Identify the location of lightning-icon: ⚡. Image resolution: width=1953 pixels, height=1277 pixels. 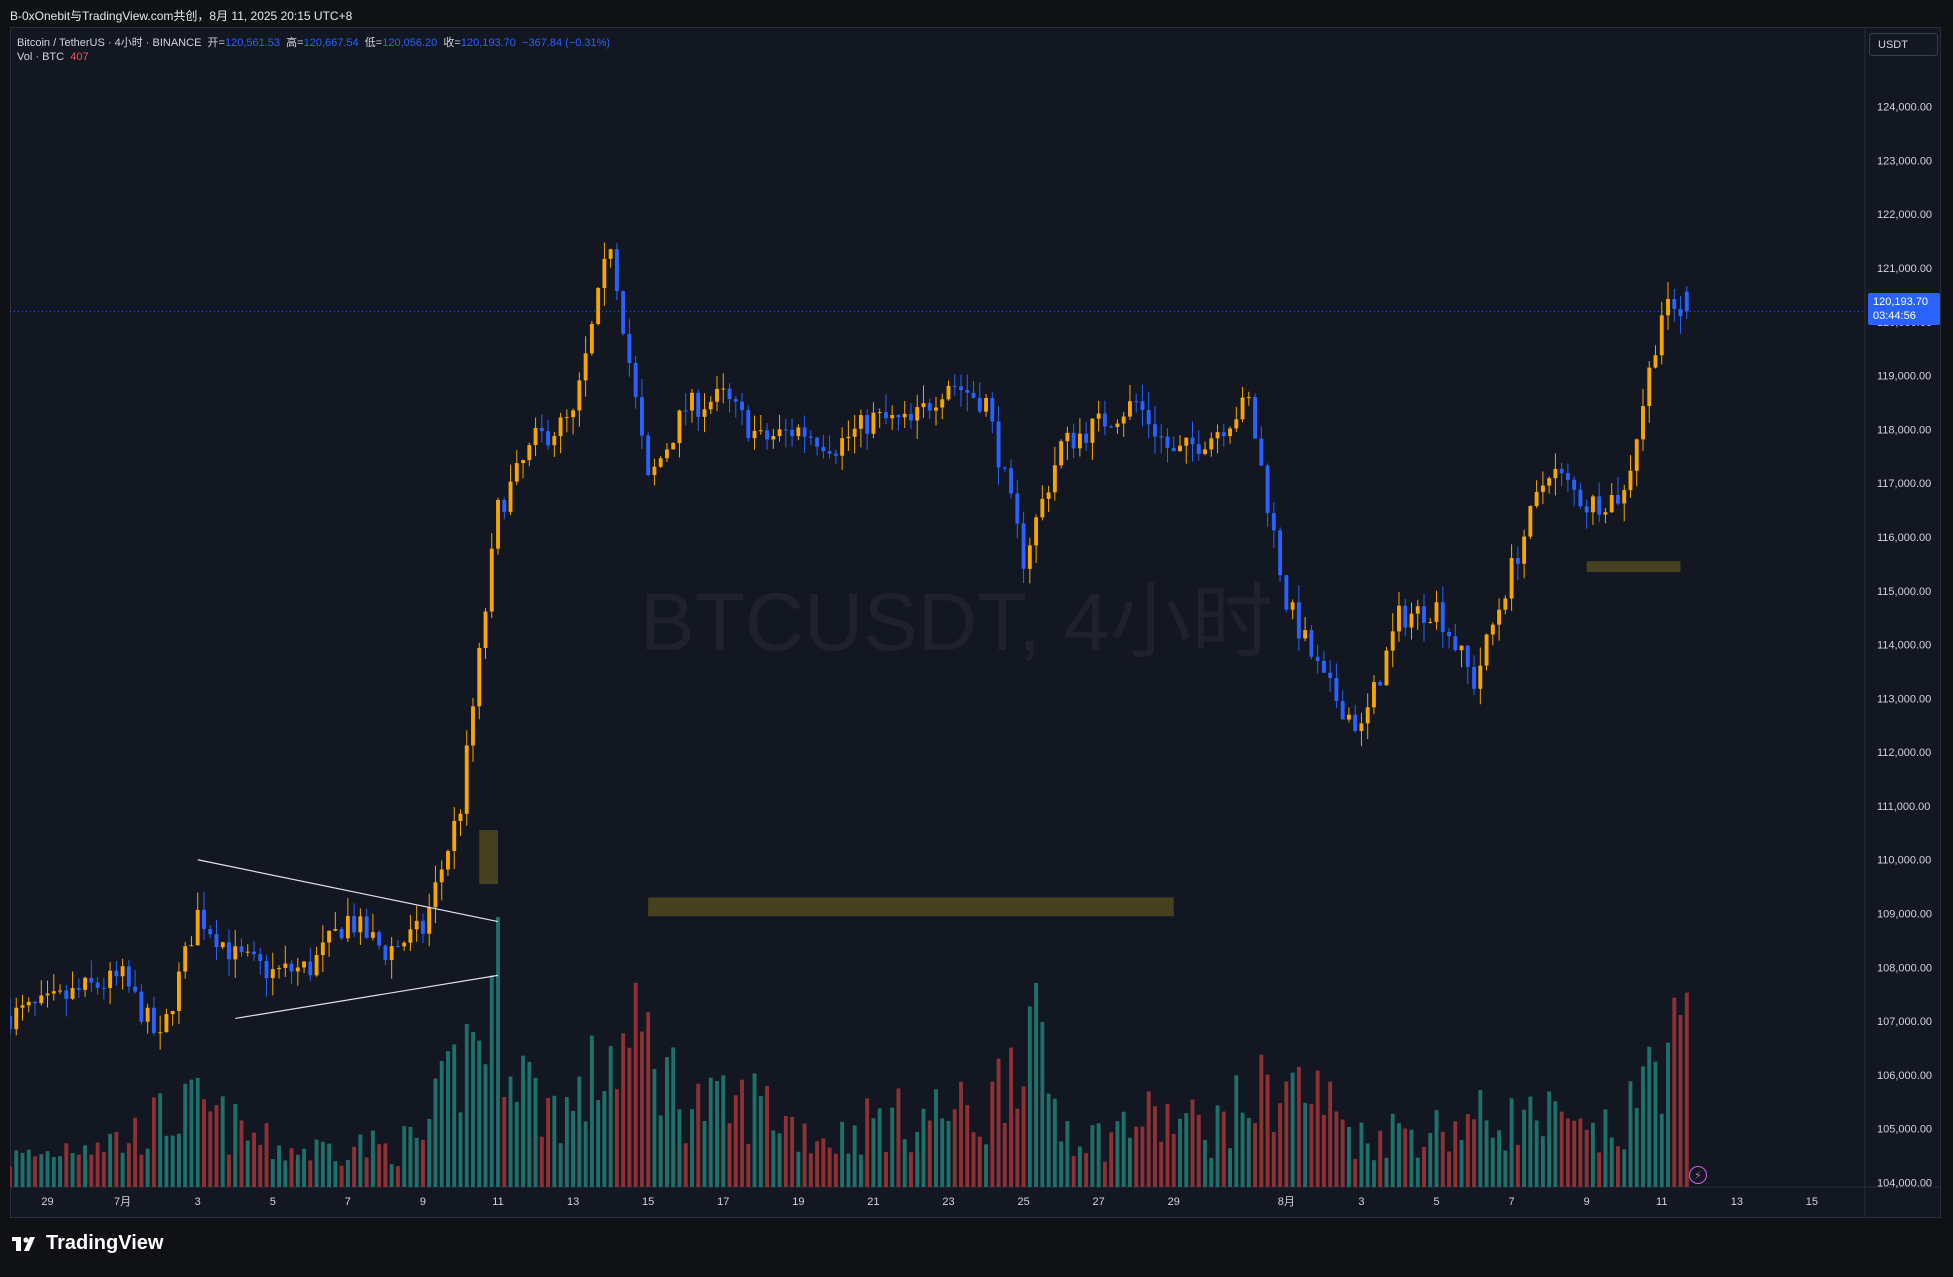
(1698, 1175).